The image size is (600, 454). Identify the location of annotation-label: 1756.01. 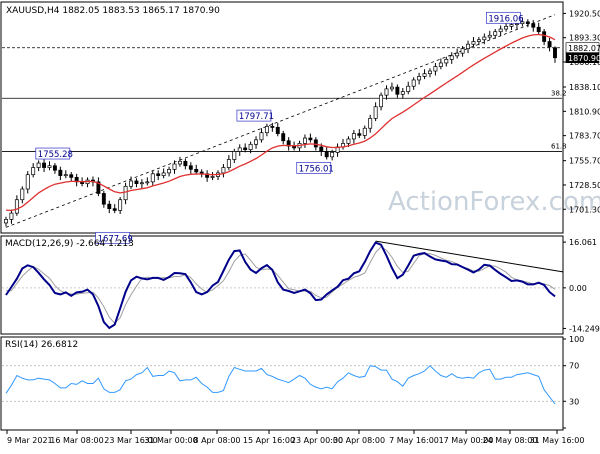
(316, 169).